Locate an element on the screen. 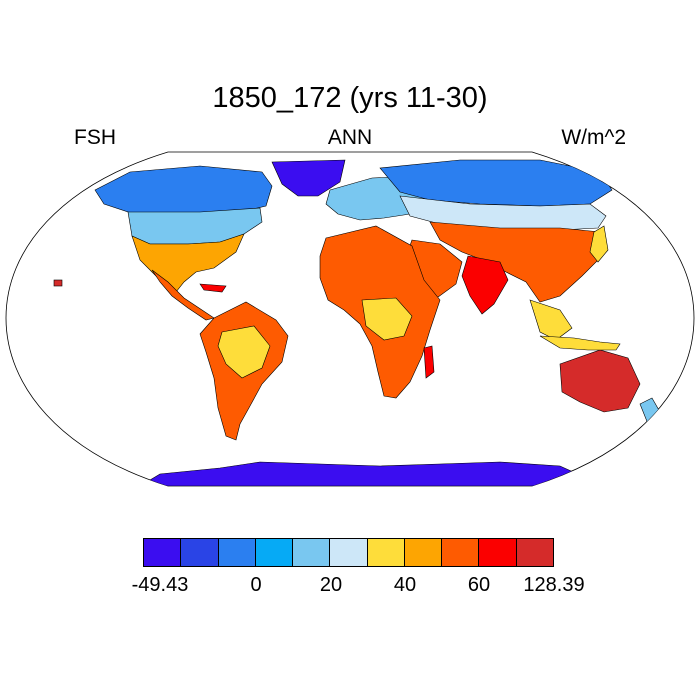 The width and height of the screenshot is (700, 700). color-legend-tick-label: 20 is located at coordinates (331, 585).